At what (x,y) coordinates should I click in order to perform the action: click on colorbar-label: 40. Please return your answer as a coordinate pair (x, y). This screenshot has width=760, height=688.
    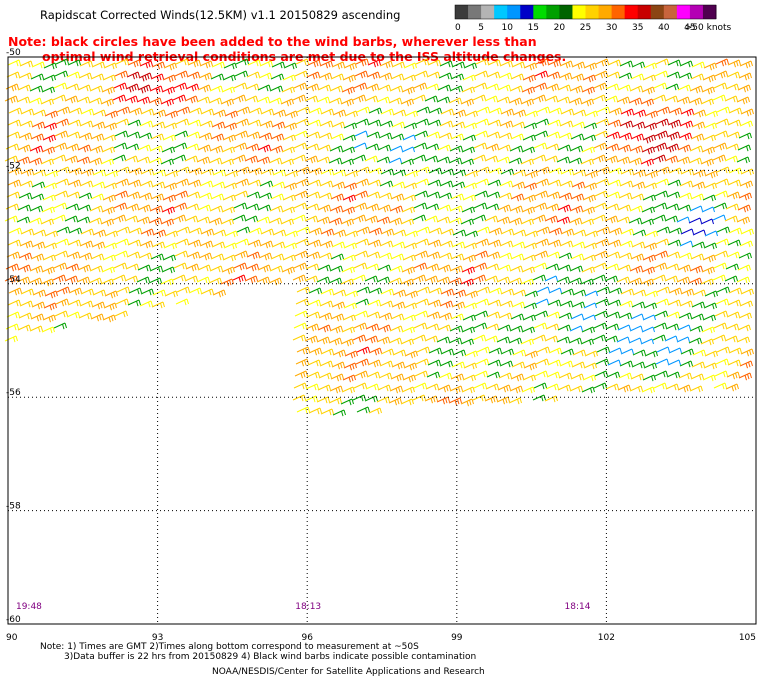
    Looking at the image, I should click on (664, 28).